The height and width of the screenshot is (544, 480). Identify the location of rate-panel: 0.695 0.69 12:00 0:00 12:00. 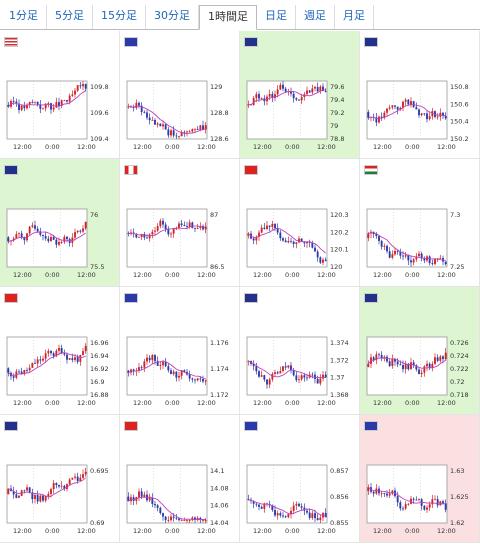
(60, 479).